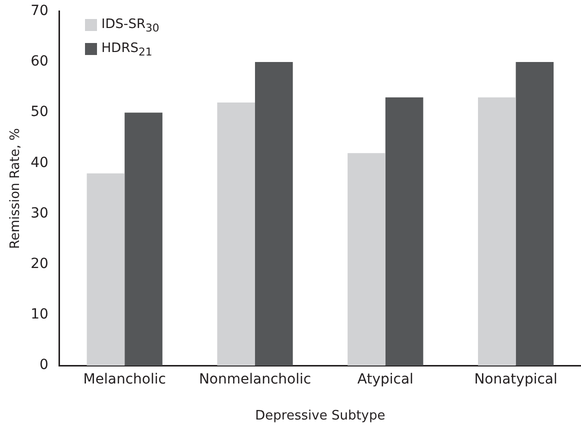 This screenshot has height=432, width=581. I want to click on x-tick-label: Atypical, so click(385, 380).